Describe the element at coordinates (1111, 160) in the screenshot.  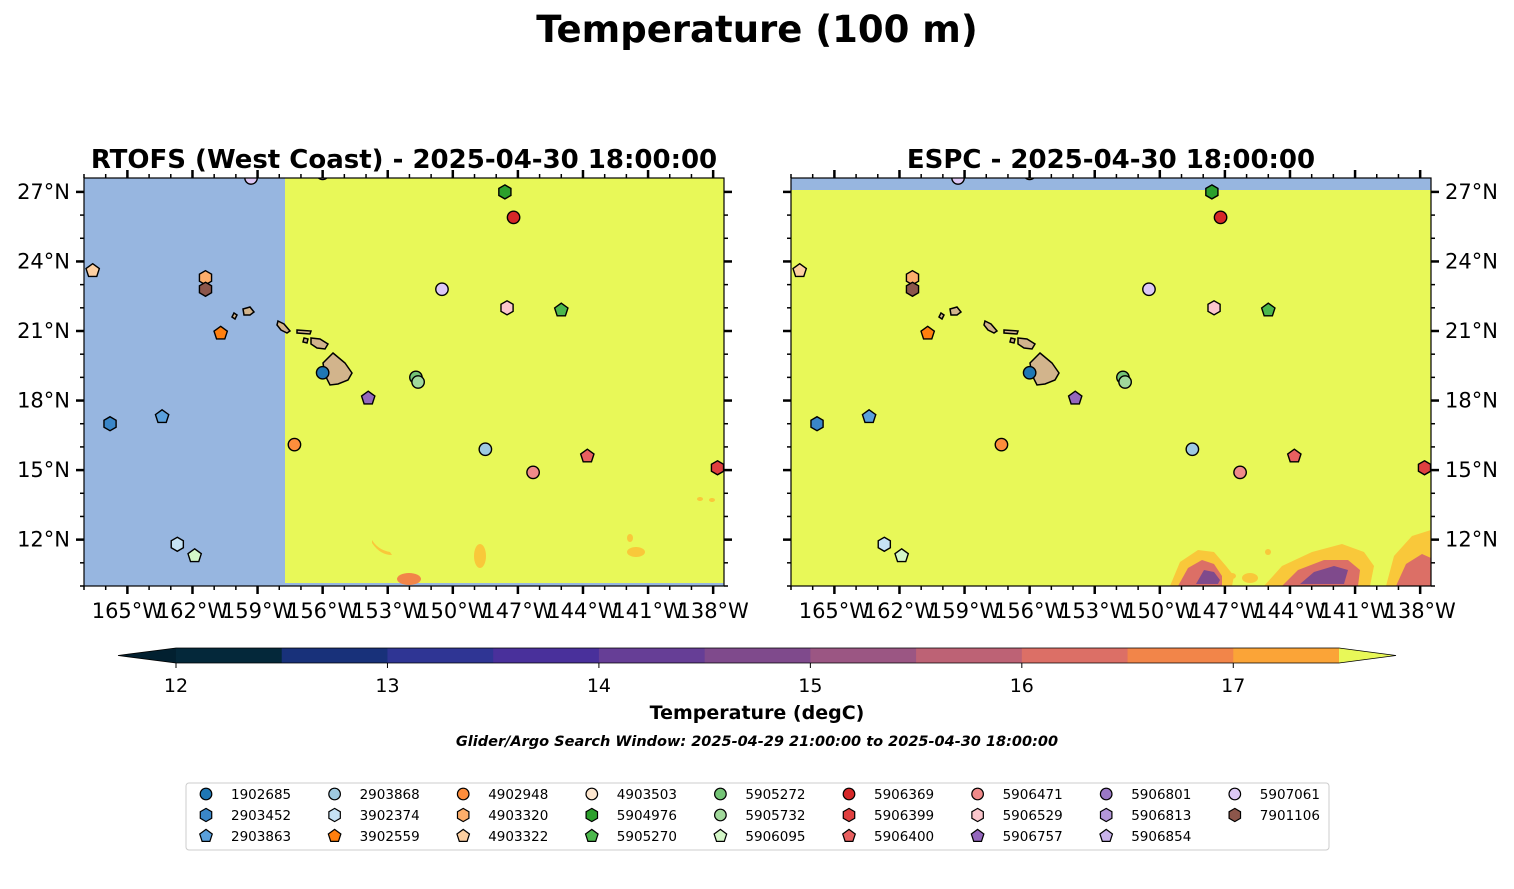
I see `right-panel-title: ESPC - 2025-04-30 18:00:00` at that location.